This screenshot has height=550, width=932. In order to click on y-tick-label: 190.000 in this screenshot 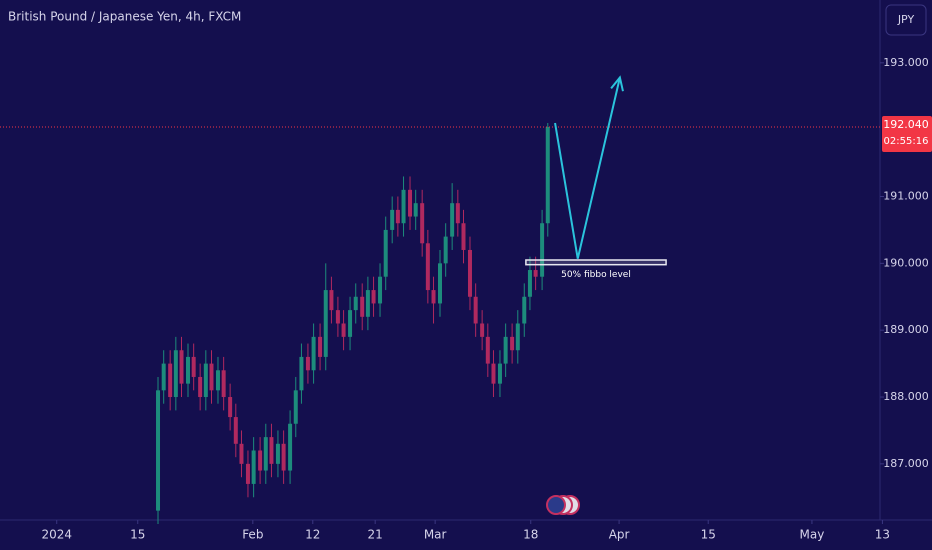, I will do `click(906, 262)`.